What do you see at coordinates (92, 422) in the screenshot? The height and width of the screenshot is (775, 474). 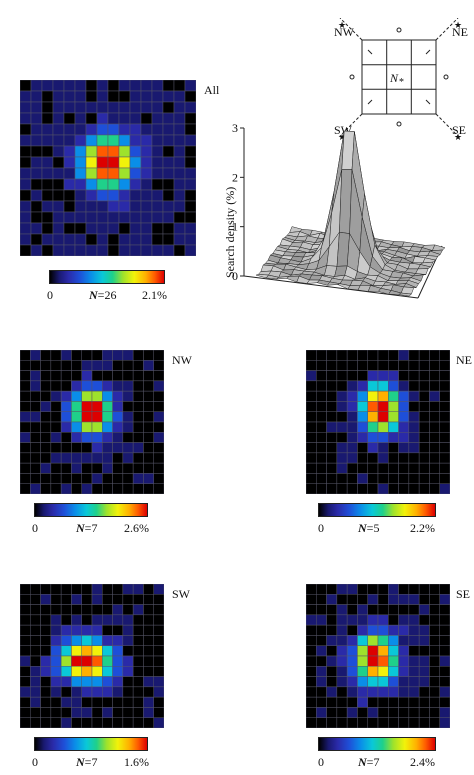 I see `heatmap-nw` at bounding box center [92, 422].